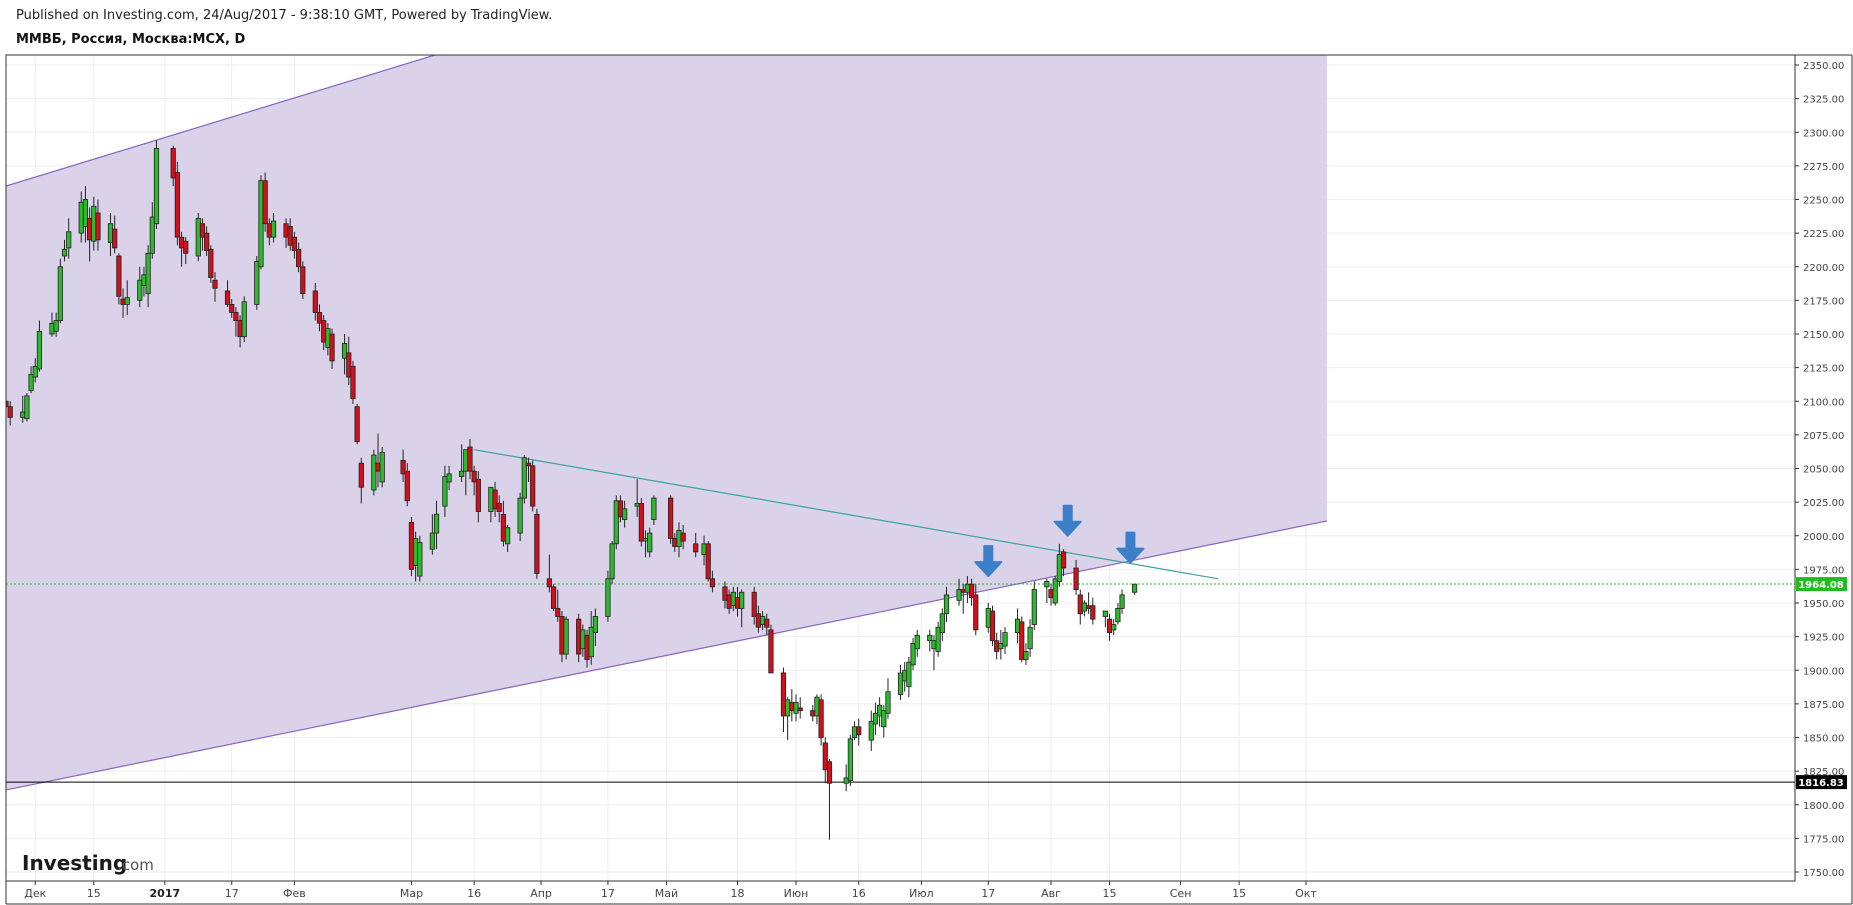 This screenshot has height=905, width=1853. What do you see at coordinates (846, 514) in the screenshot?
I see `resistance-trendline` at bounding box center [846, 514].